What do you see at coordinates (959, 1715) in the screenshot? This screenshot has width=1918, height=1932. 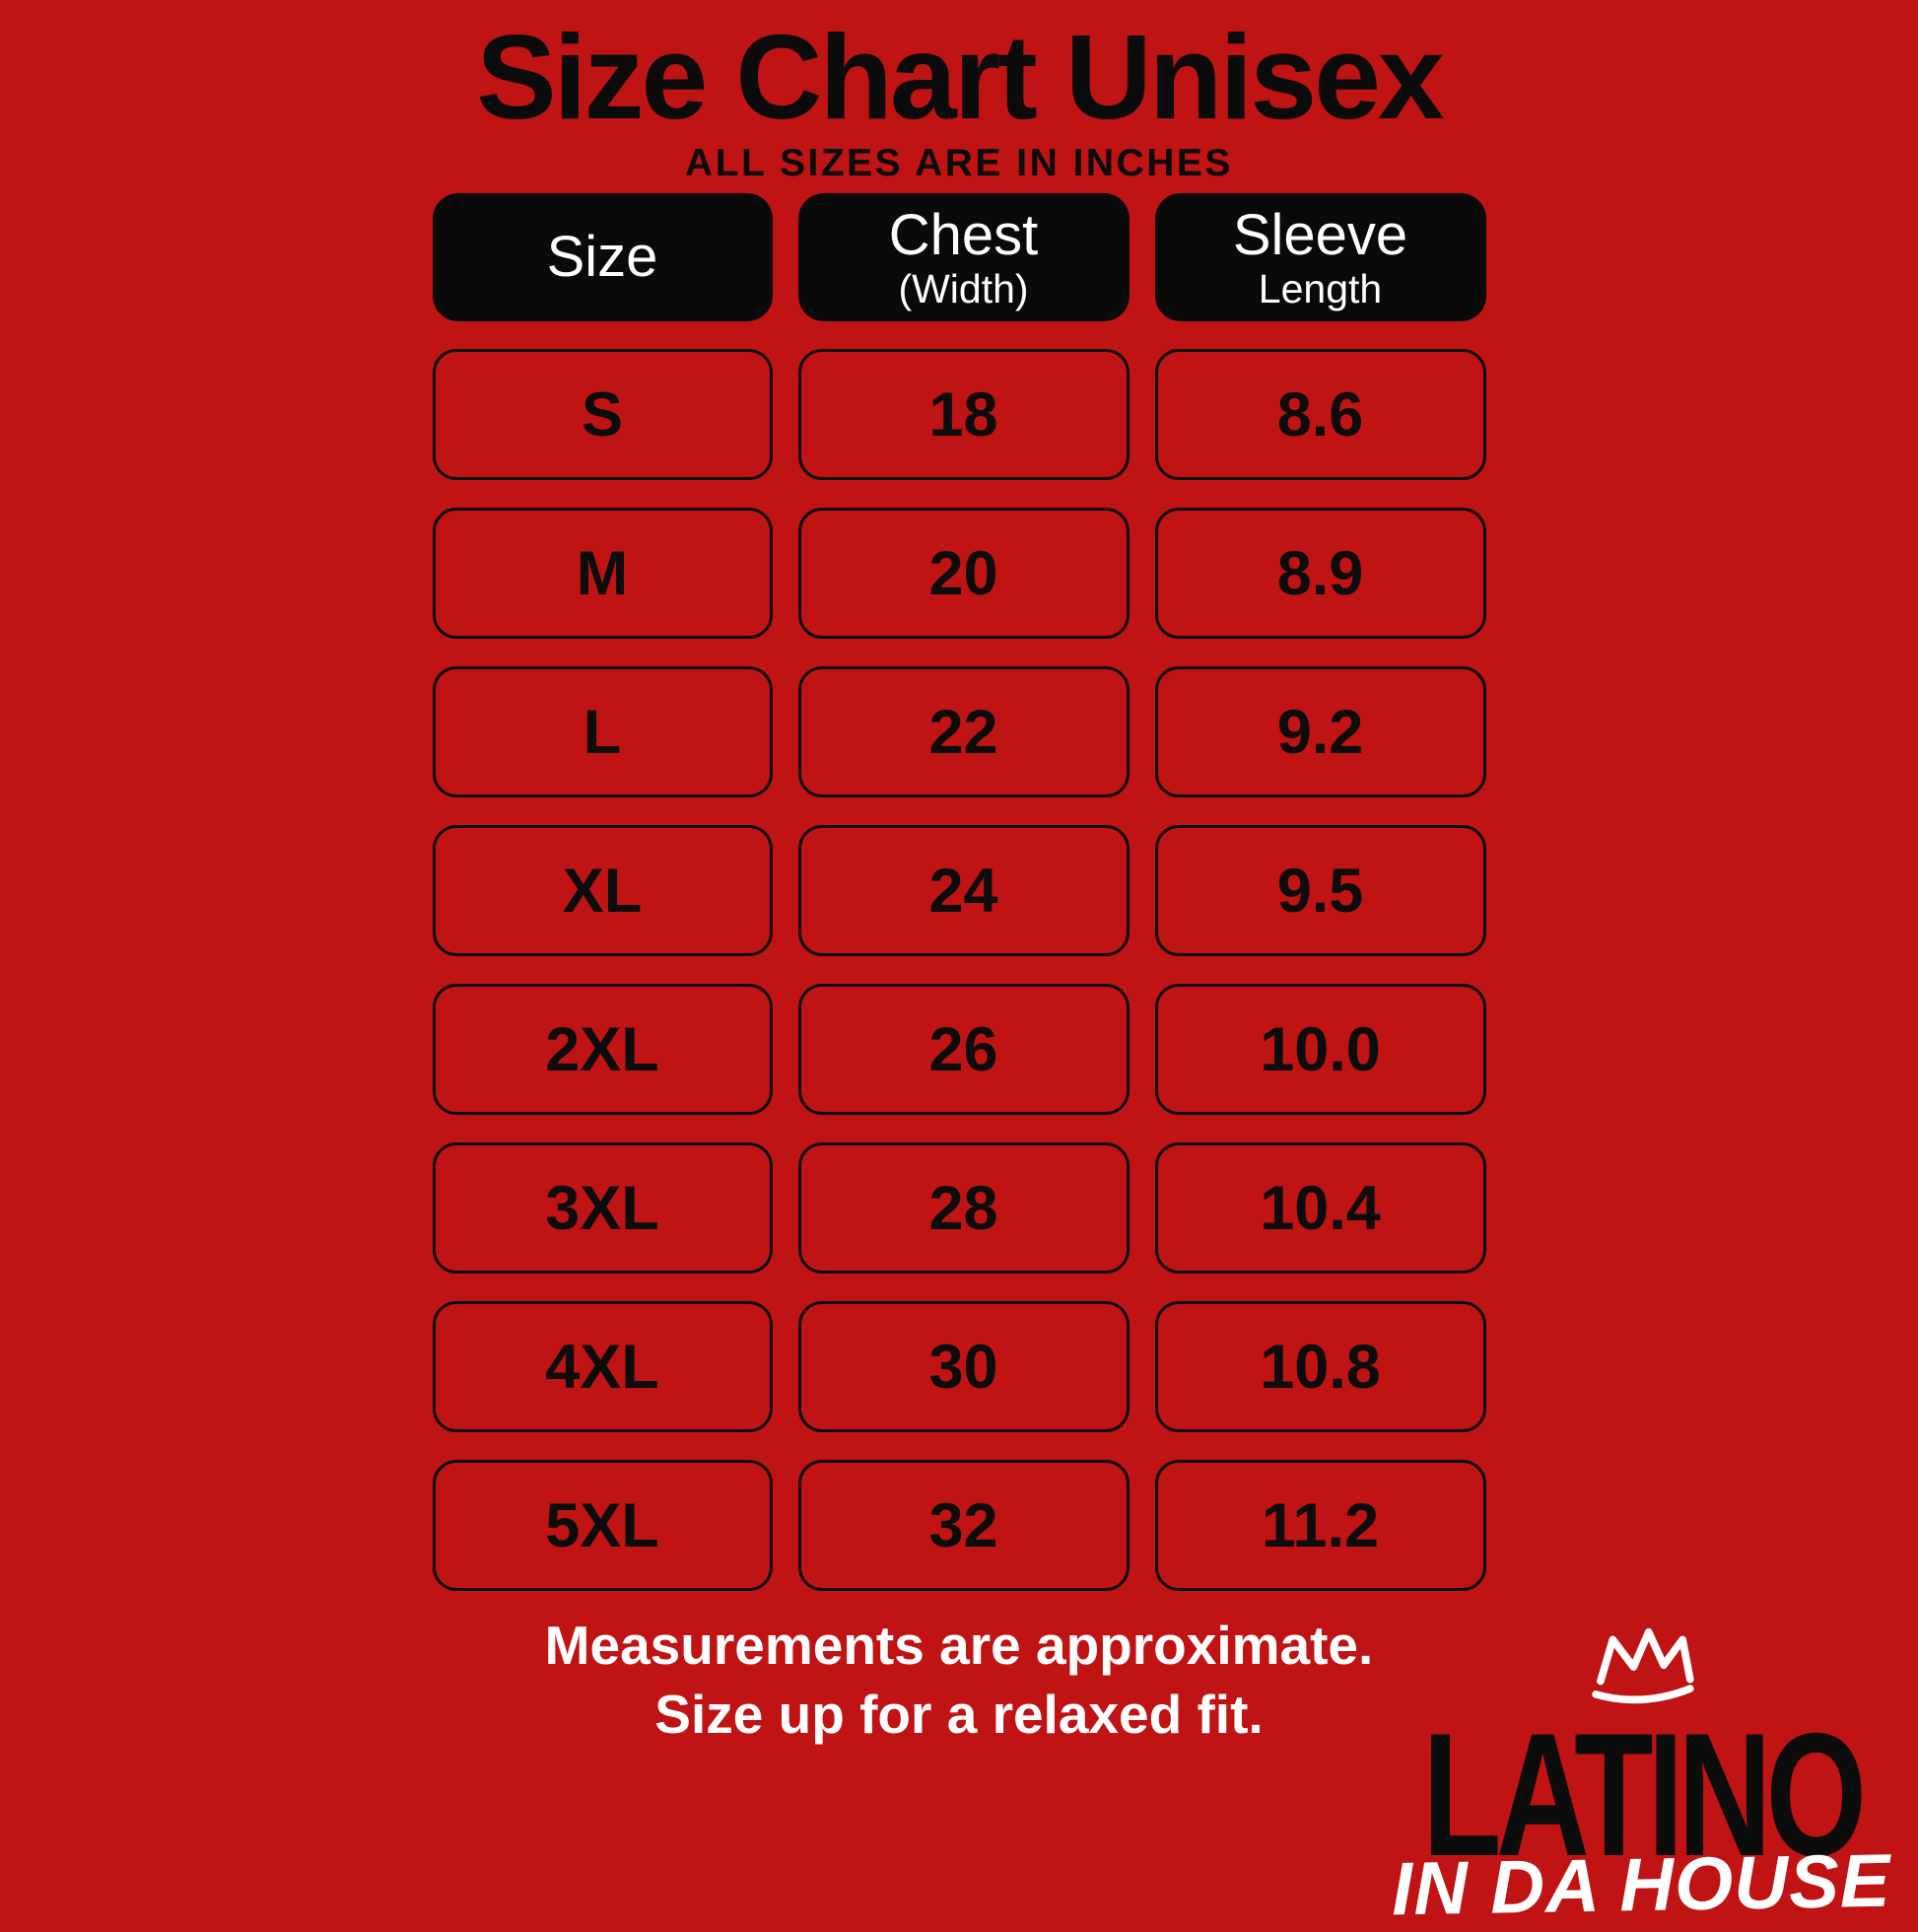 I see `footer-line-2: Size up for a relaxed fit.` at bounding box center [959, 1715].